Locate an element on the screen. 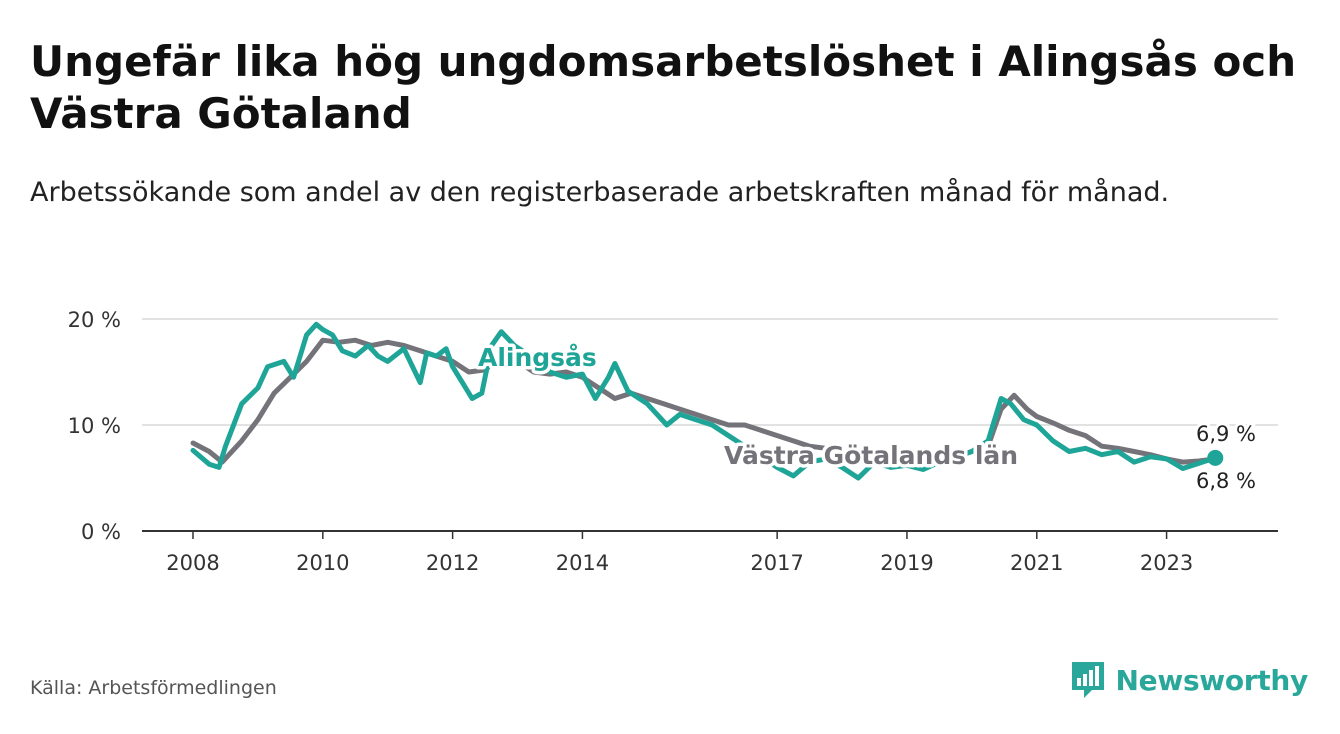 This screenshot has width=1340, height=734. x-tick-label: 2008 is located at coordinates (192, 563).